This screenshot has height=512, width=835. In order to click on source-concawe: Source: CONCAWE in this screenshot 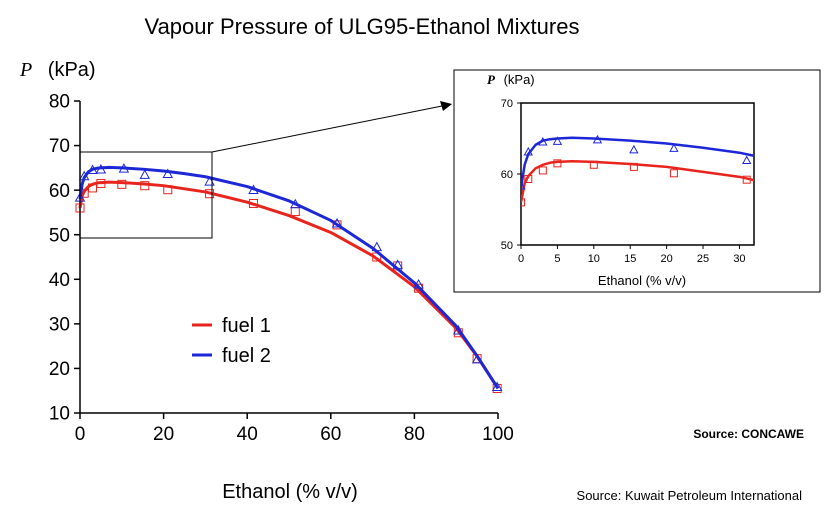, I will do `click(748, 434)`.